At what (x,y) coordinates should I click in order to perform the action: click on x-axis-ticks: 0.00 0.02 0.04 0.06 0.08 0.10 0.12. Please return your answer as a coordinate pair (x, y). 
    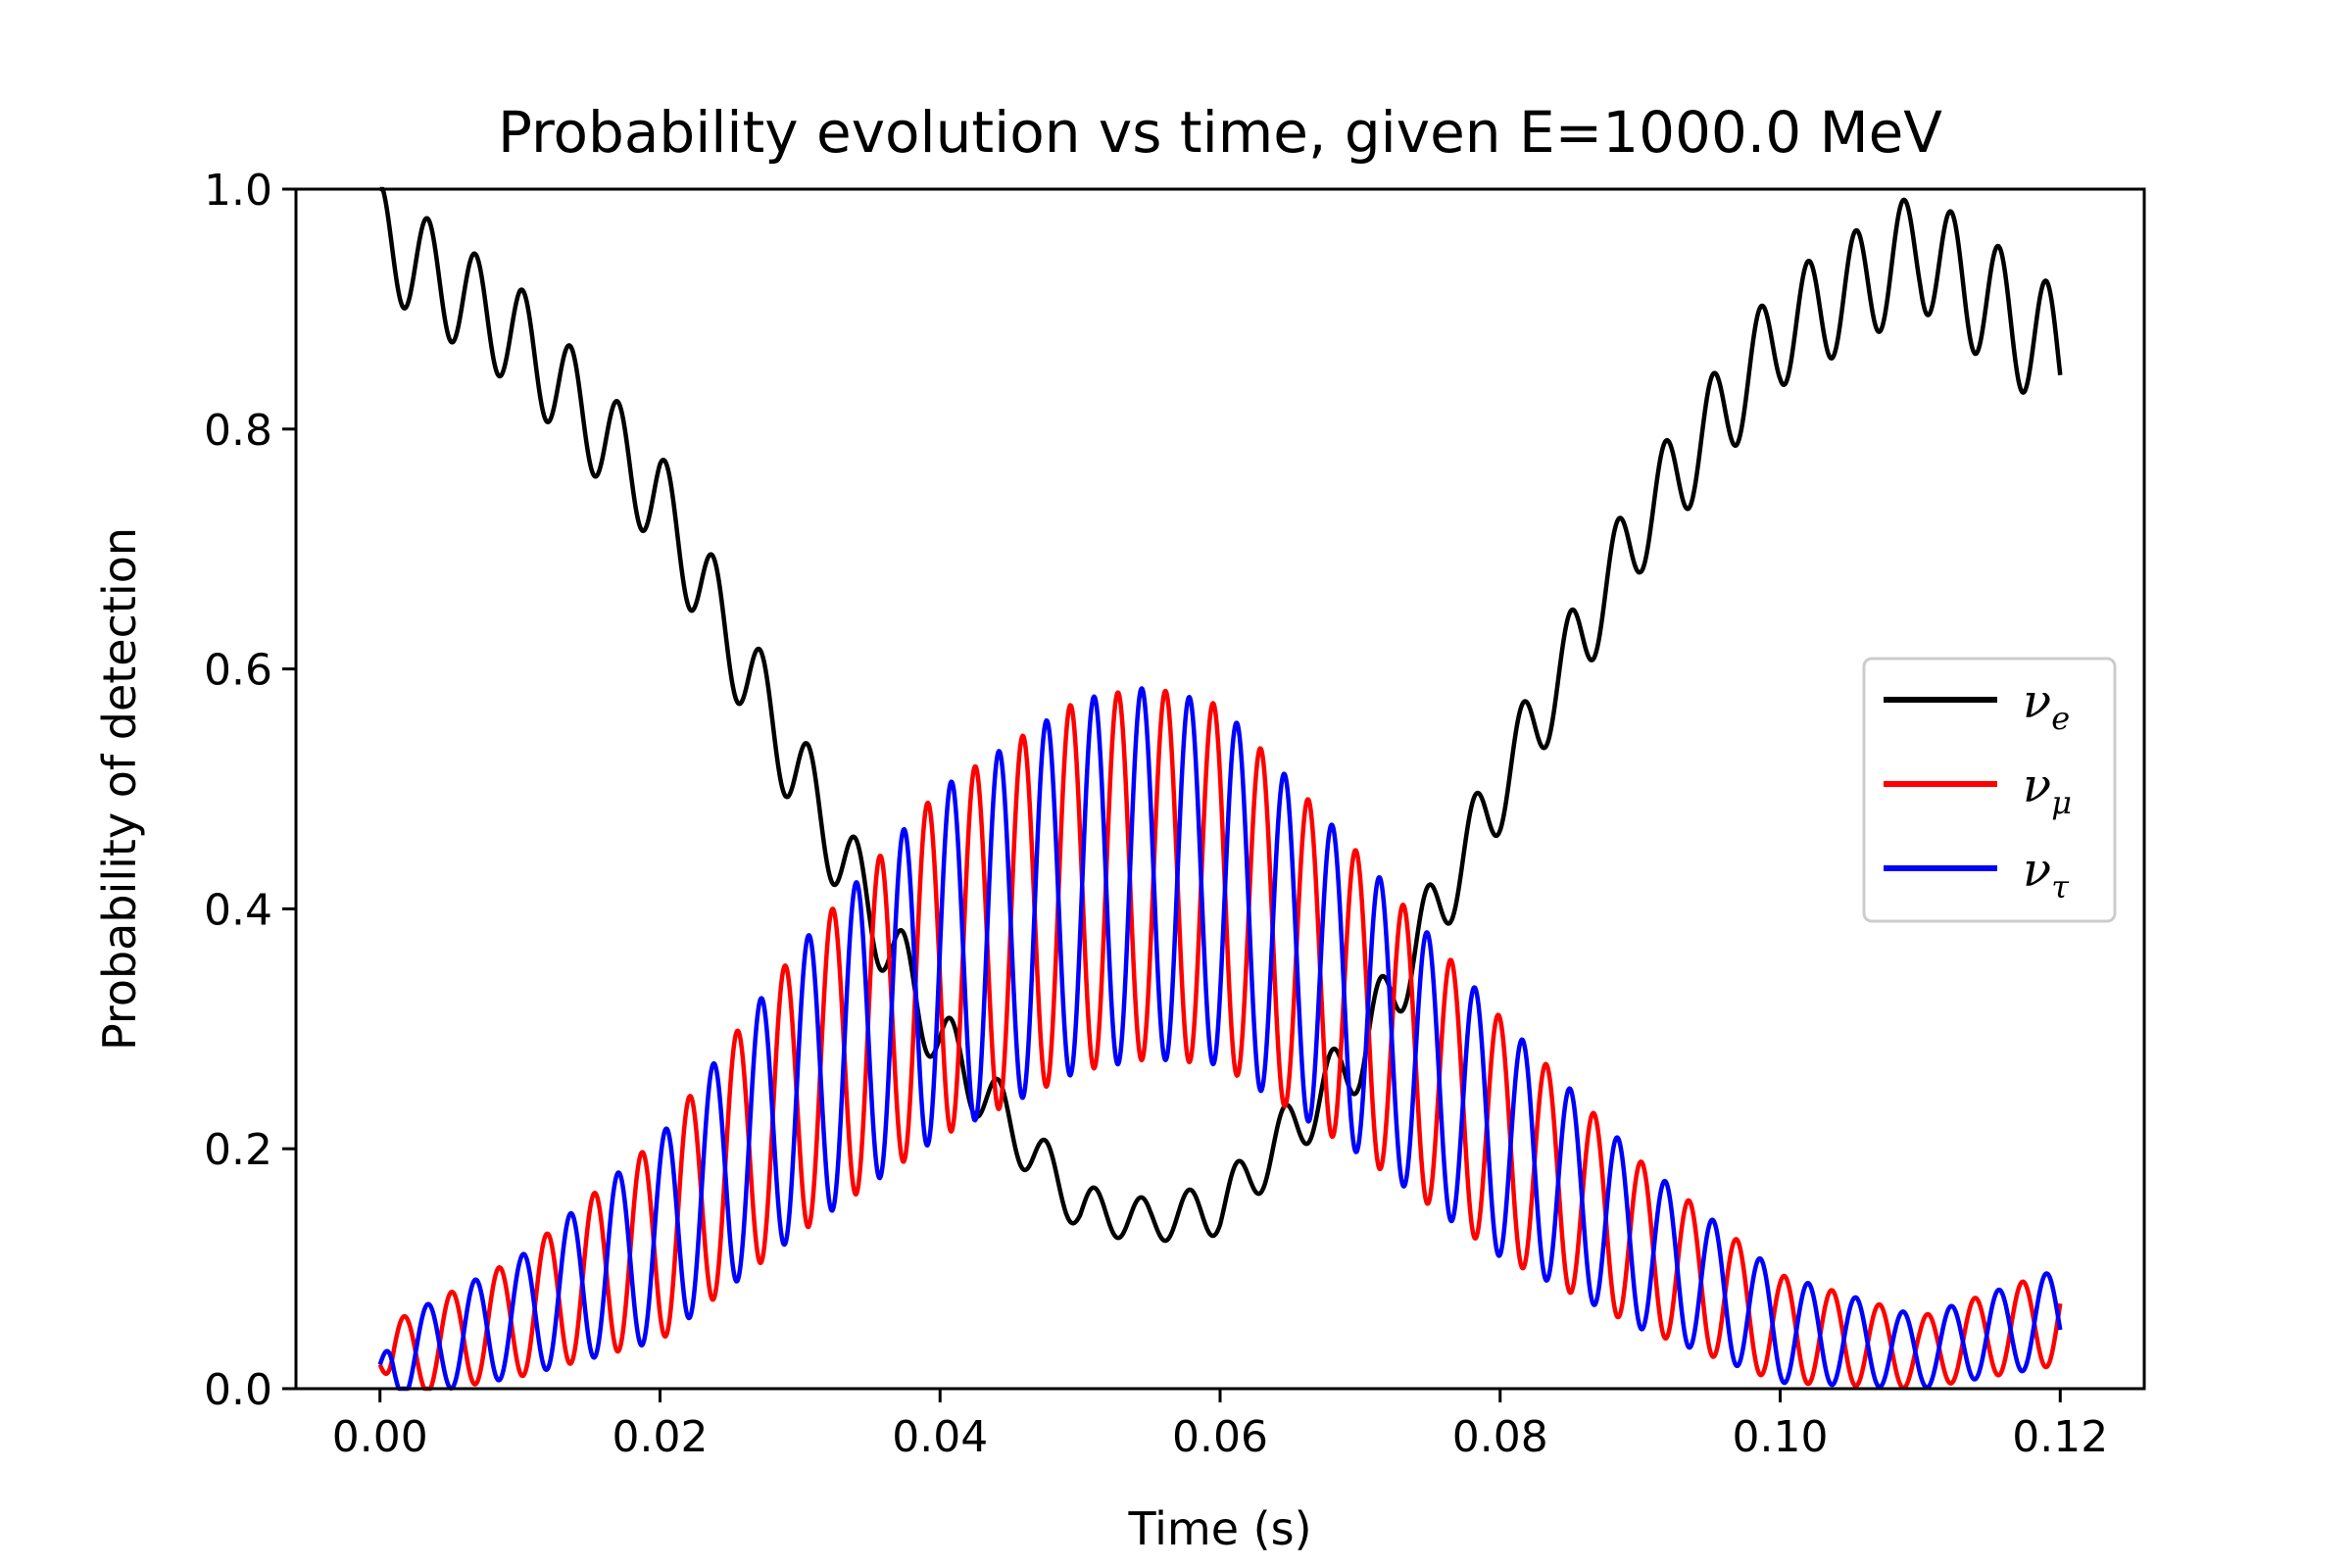
    Looking at the image, I should click on (1220, 1425).